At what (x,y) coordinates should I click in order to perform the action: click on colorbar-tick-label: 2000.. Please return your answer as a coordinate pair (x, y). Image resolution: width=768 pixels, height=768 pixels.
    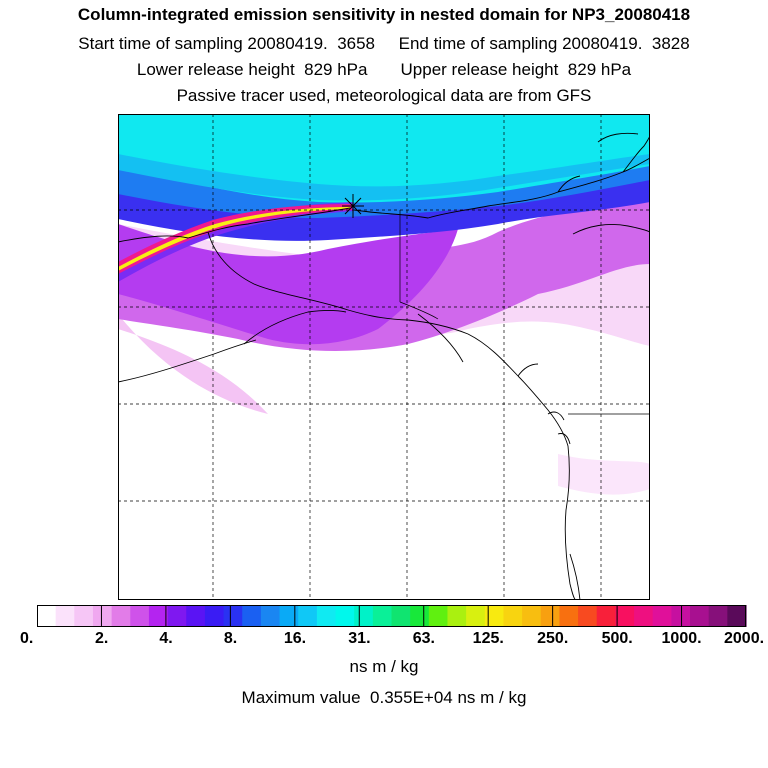
    Looking at the image, I should click on (744, 638).